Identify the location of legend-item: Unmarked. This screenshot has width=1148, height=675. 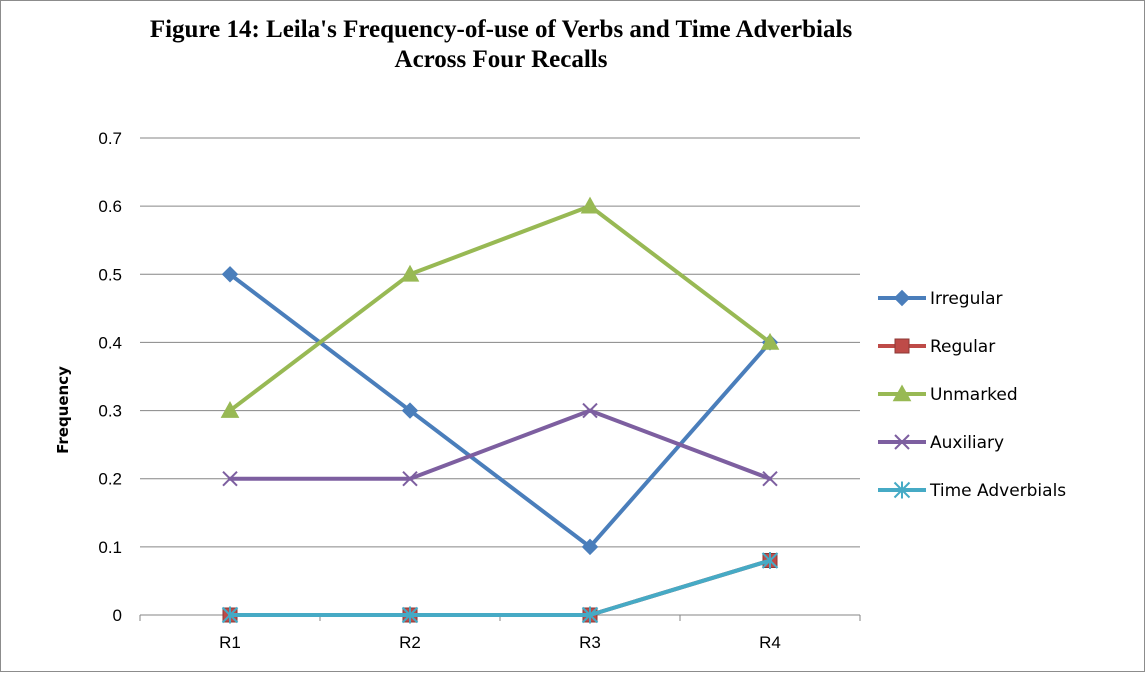
(948, 394).